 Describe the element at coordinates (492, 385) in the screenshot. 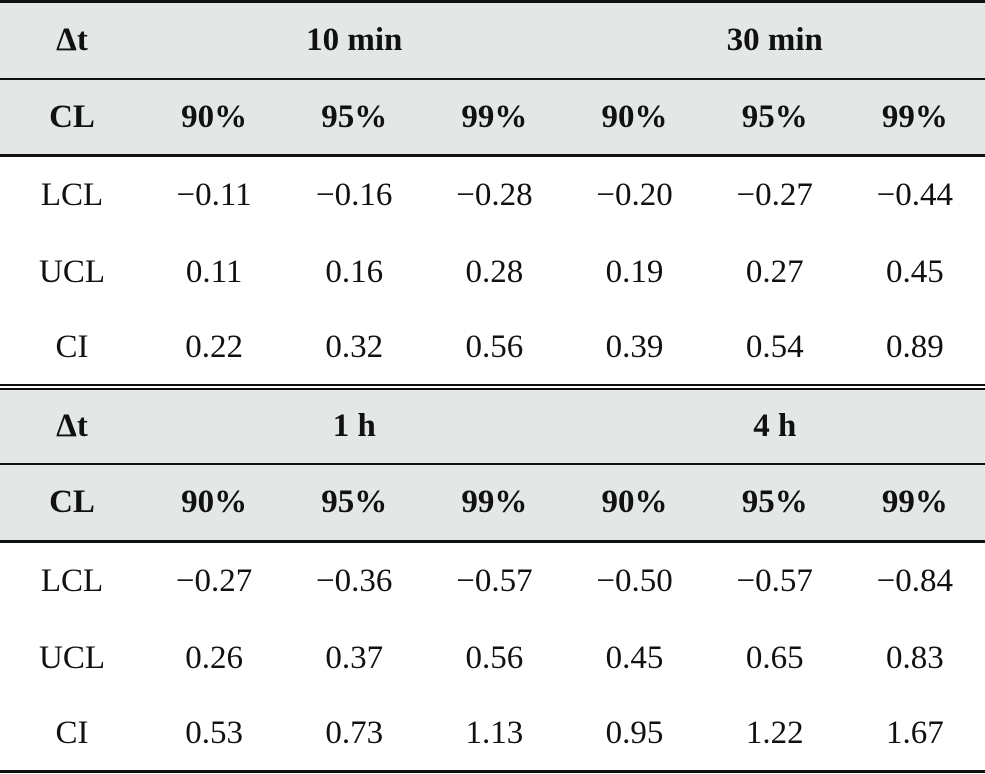

I see `section-divider-top` at that location.